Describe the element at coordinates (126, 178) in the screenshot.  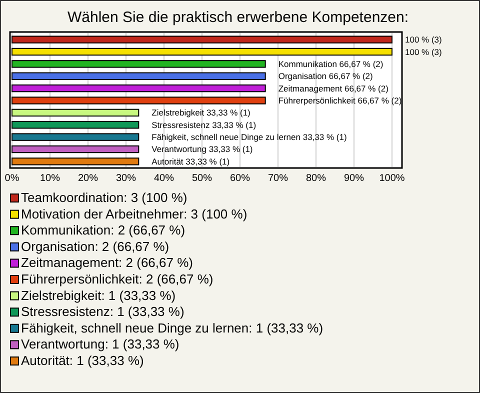
I see `x-tick-label: 30%` at that location.